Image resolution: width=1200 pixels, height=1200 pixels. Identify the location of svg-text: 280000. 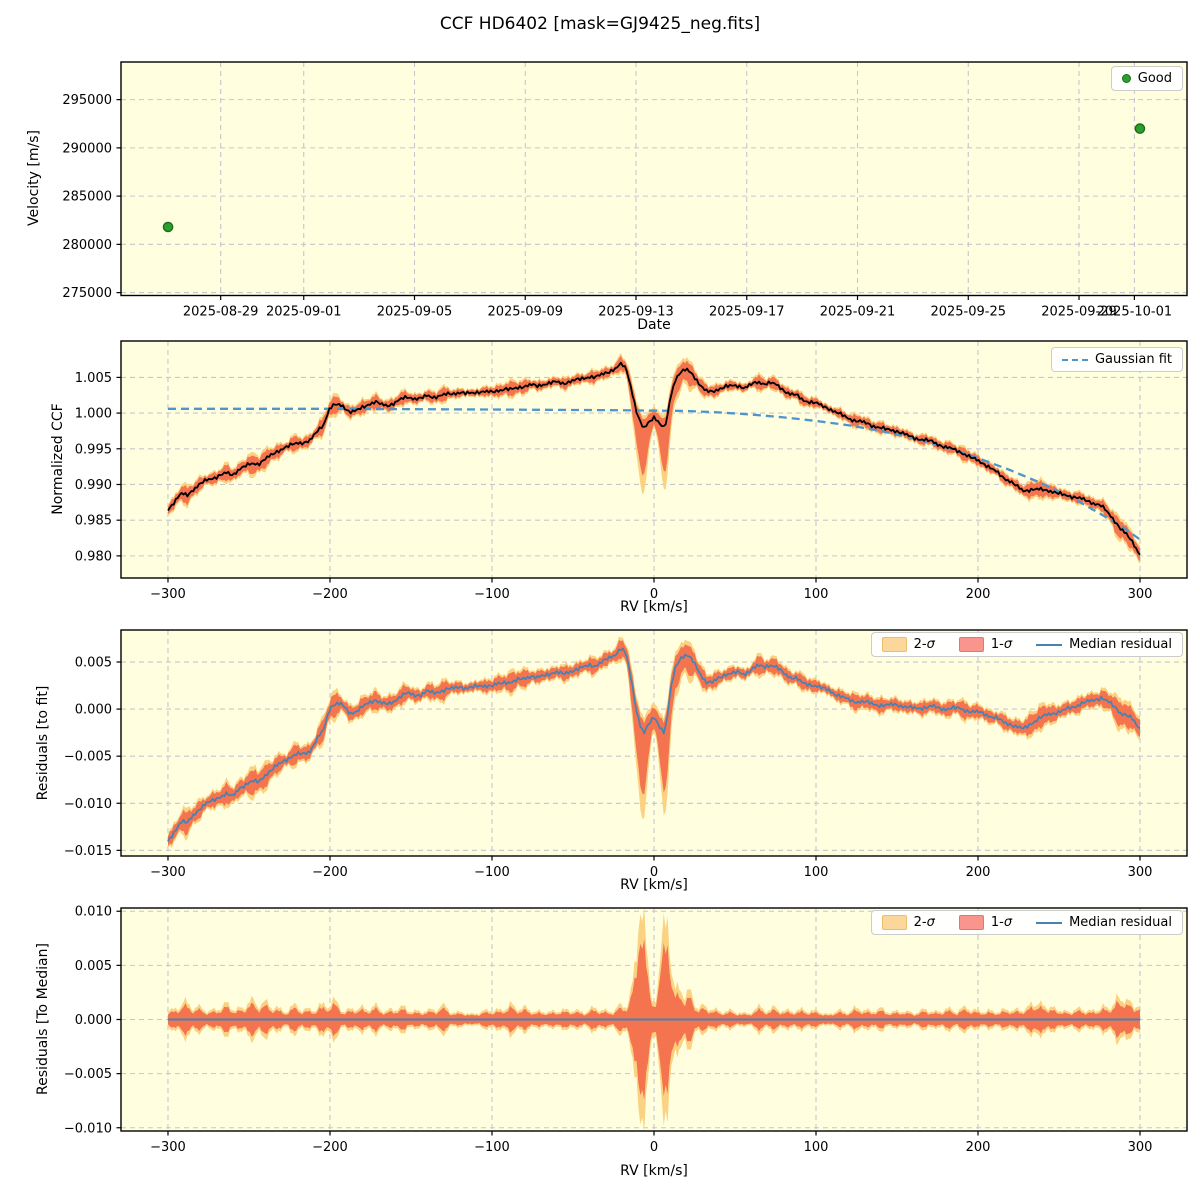
(87, 245).